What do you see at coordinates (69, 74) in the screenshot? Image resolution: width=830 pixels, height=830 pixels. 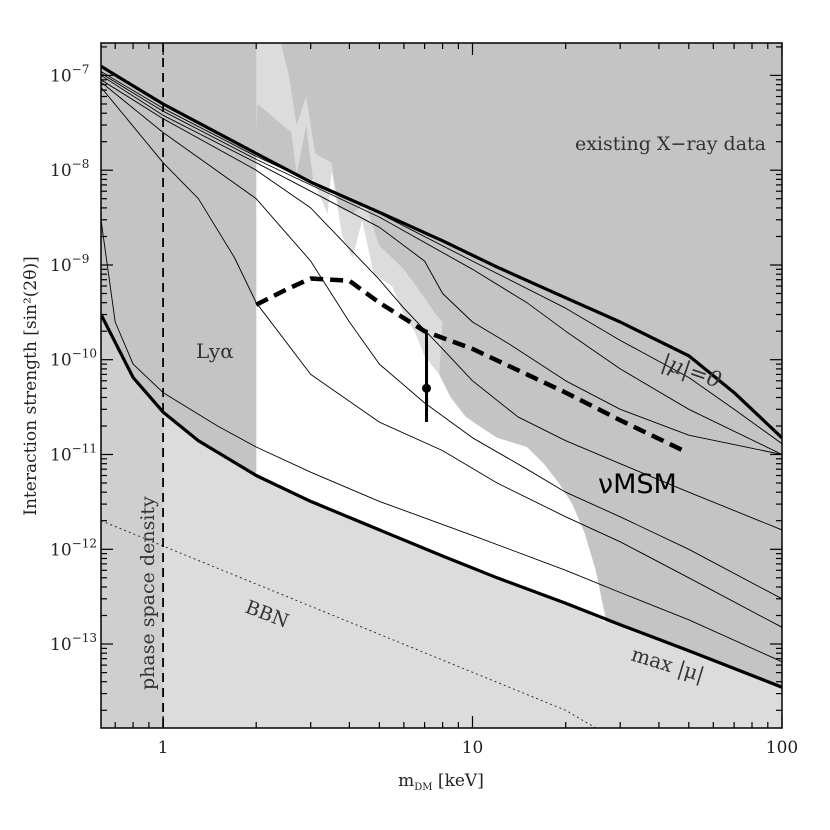 I see `y-tick-label: 10⁻⁷` at bounding box center [69, 74].